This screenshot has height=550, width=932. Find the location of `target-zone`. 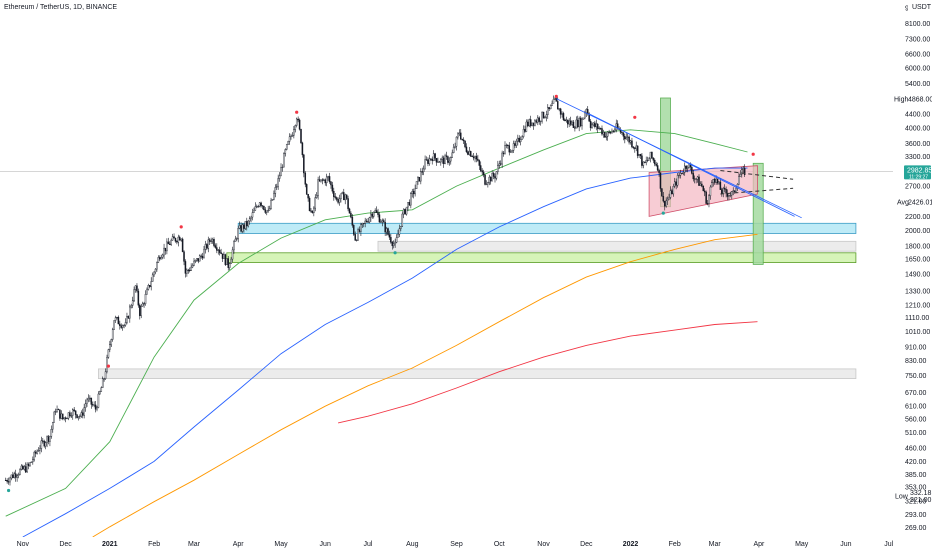

target-zone is located at coordinates (758, 213).